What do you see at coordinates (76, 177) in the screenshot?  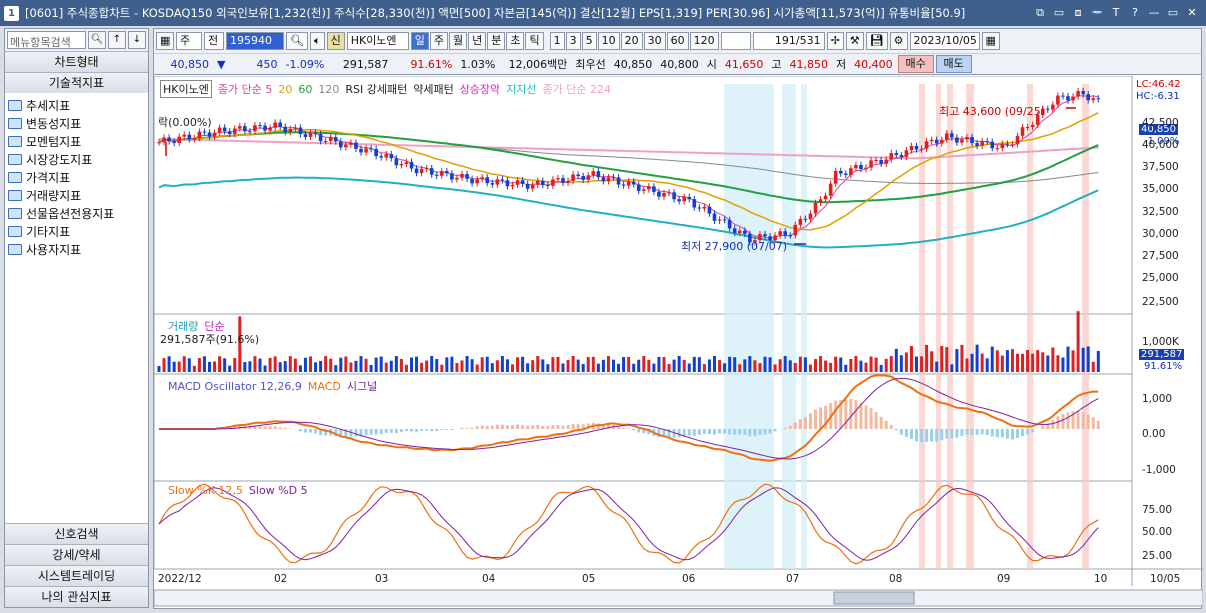 I see `tree-item-4: 가격지표` at bounding box center [76, 177].